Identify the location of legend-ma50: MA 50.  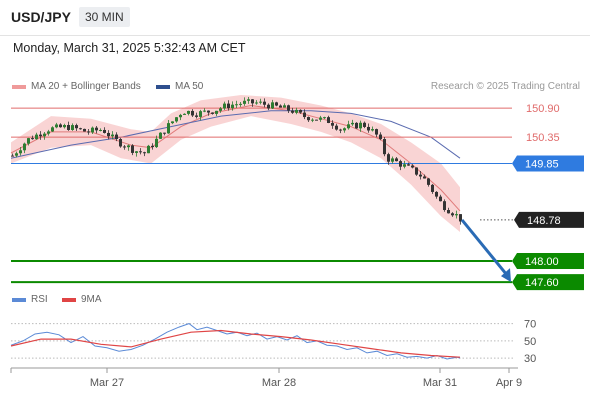
(179, 86).